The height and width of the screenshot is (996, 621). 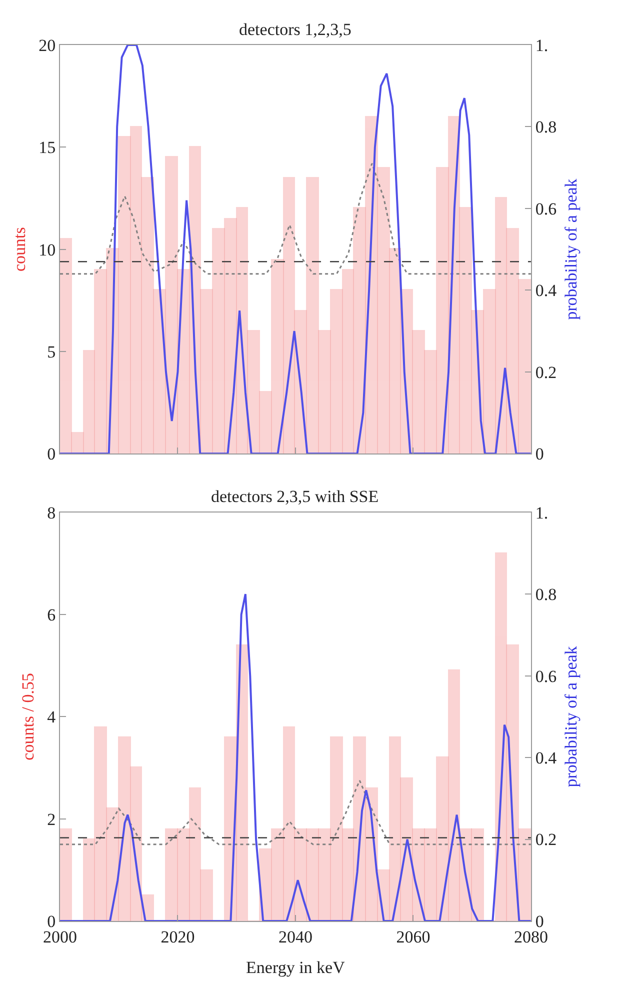 I want to click on y-tick-label: 10, so click(x=47, y=250).